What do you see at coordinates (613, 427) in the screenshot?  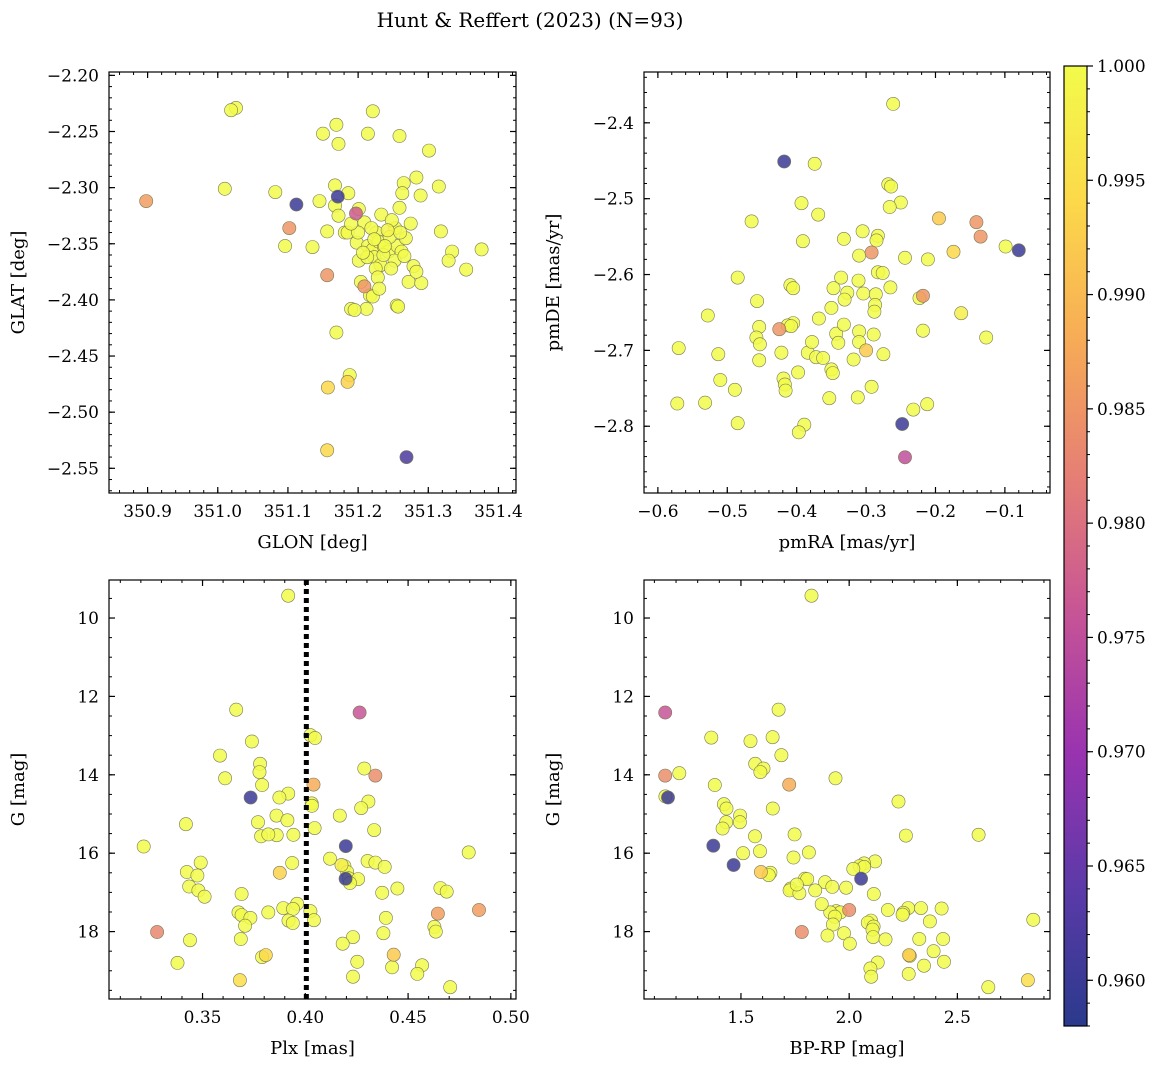 I see `y-tick-label: −2.8` at bounding box center [613, 427].